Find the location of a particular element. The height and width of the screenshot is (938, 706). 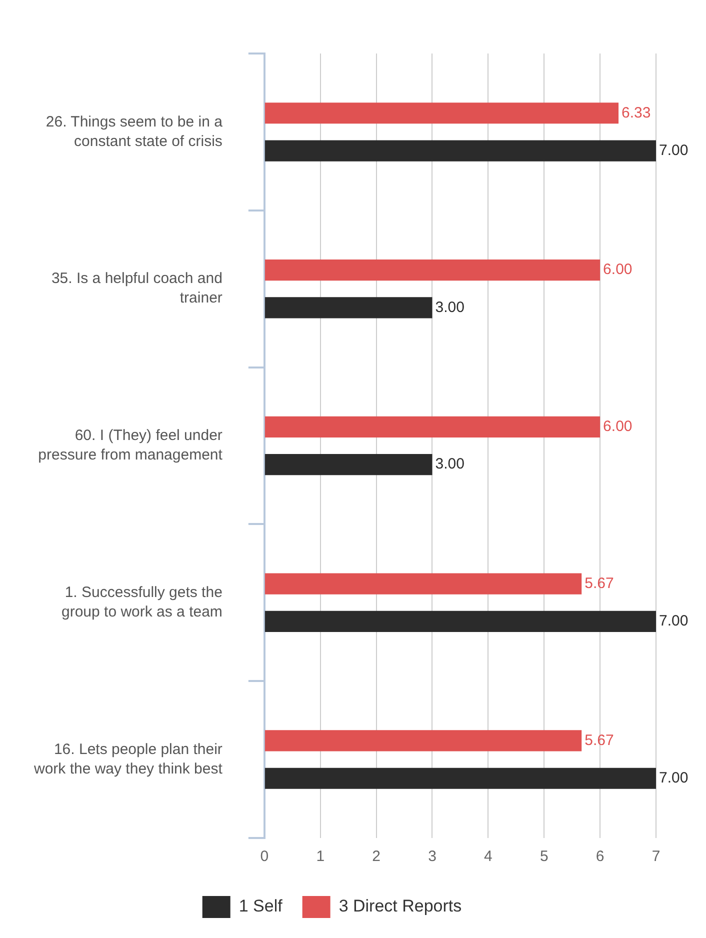

x-tick-label: 1 is located at coordinates (320, 857).